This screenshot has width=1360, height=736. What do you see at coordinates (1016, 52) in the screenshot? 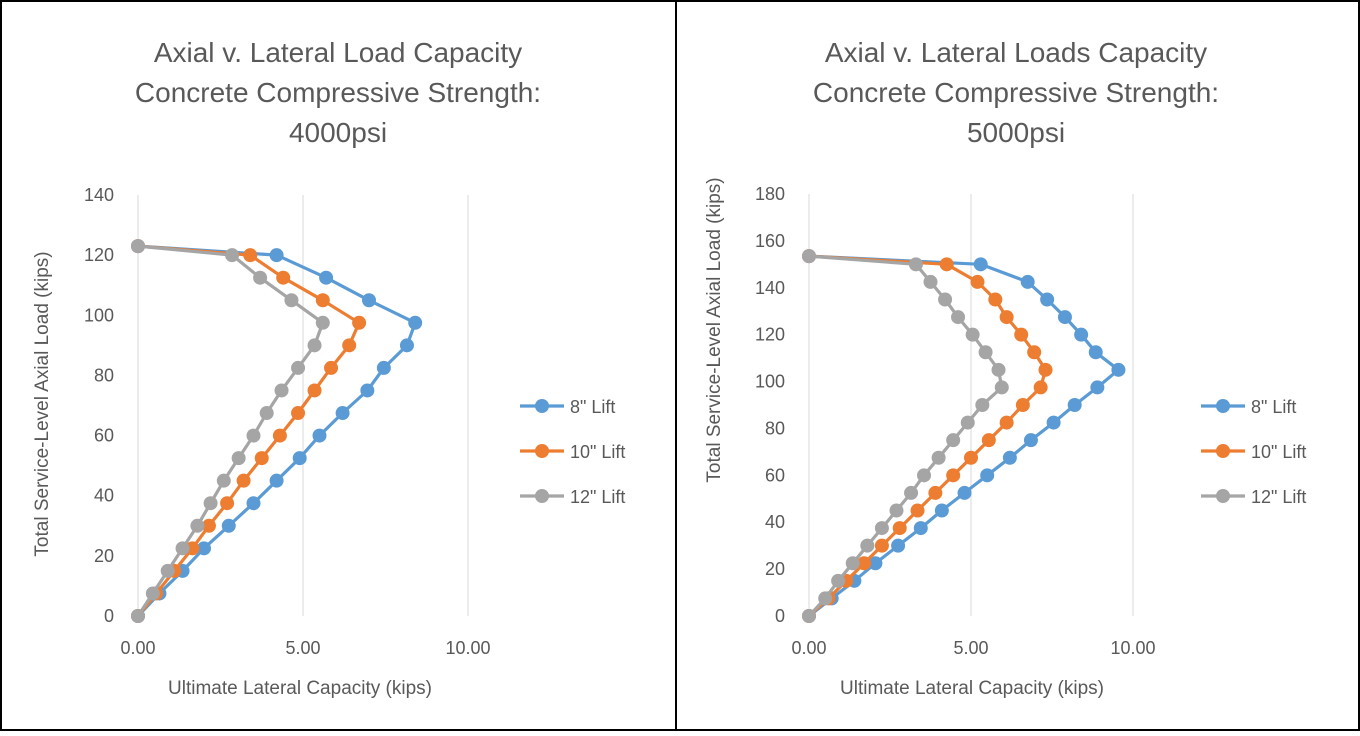
I see `chart-title-line-1: Axial v. Lateral Loads Capacity` at bounding box center [1016, 52].